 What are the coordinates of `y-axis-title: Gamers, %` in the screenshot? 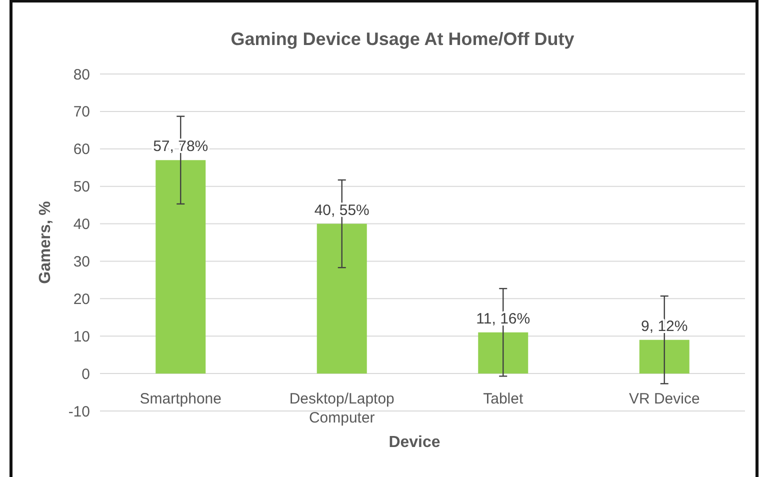 It's located at (45, 242).